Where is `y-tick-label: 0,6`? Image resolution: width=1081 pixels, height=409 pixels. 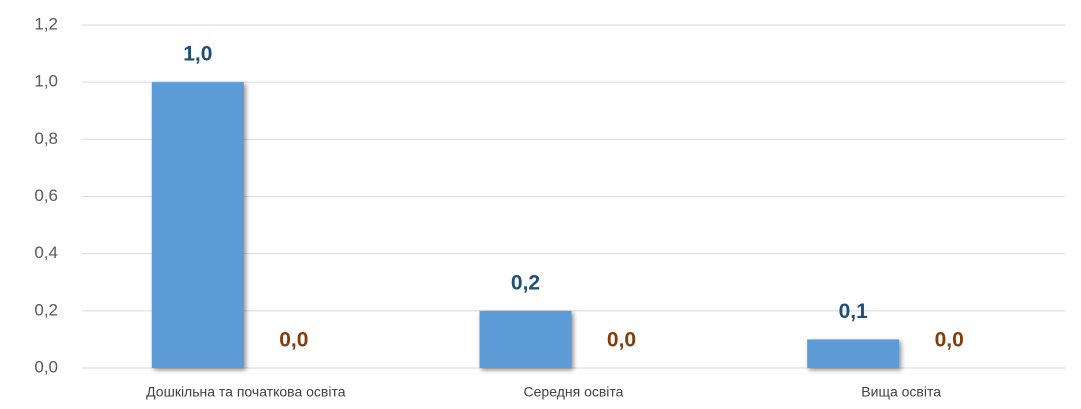
y-tick-label: 0,6 is located at coordinates (46, 195).